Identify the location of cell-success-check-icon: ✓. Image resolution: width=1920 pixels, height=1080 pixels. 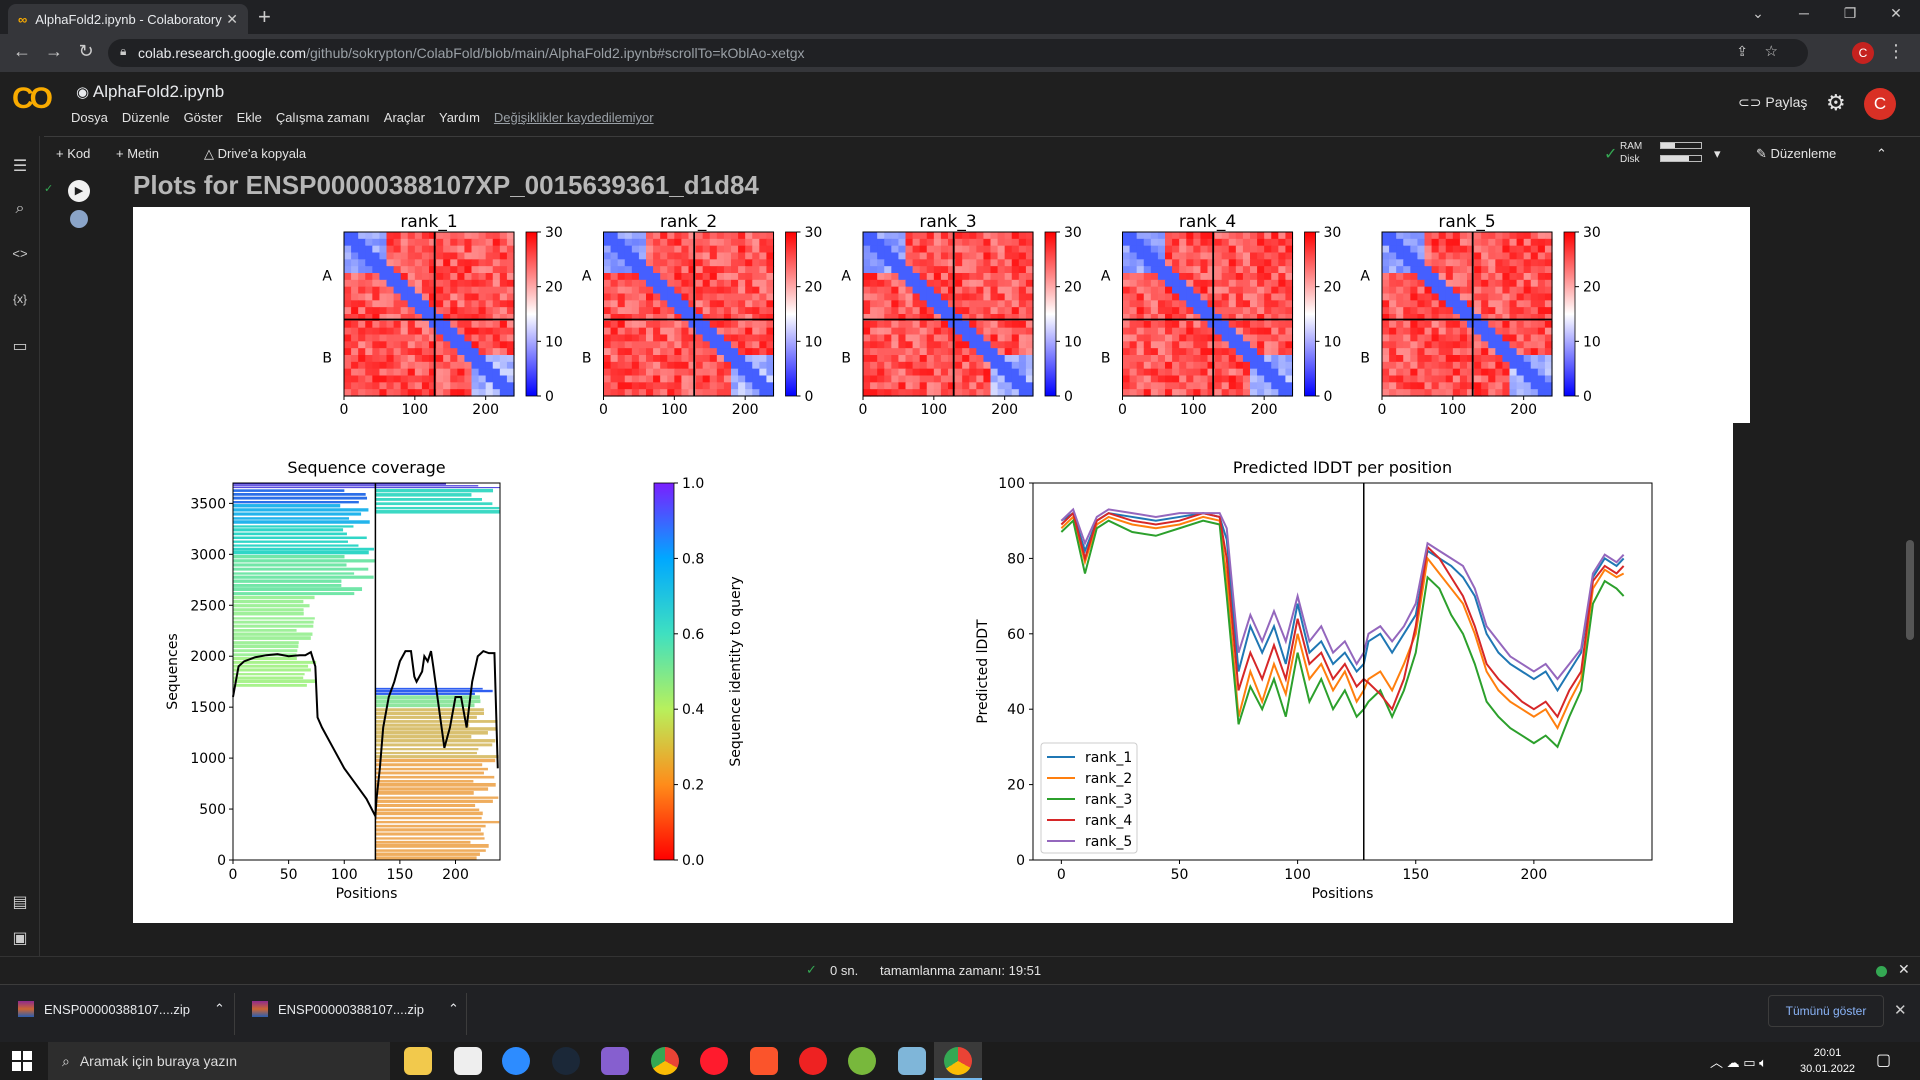
(49, 189).